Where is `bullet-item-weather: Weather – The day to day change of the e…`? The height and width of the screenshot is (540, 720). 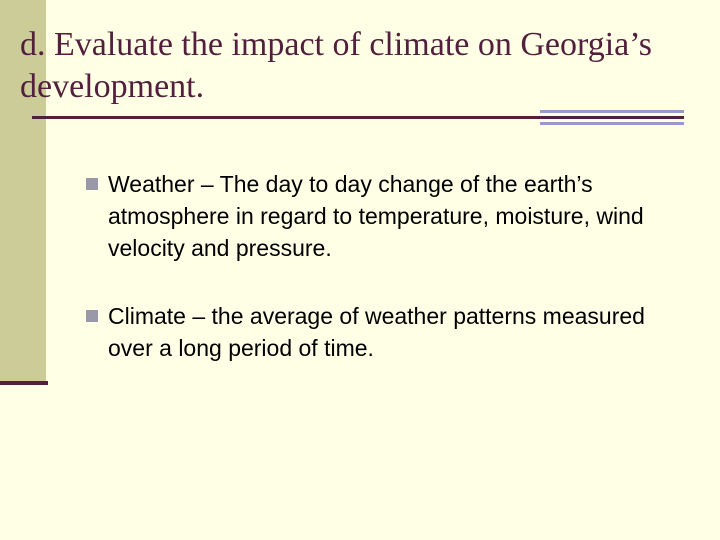 bullet-item-weather: Weather – The day to day change of the e… is located at coordinates (386, 216).